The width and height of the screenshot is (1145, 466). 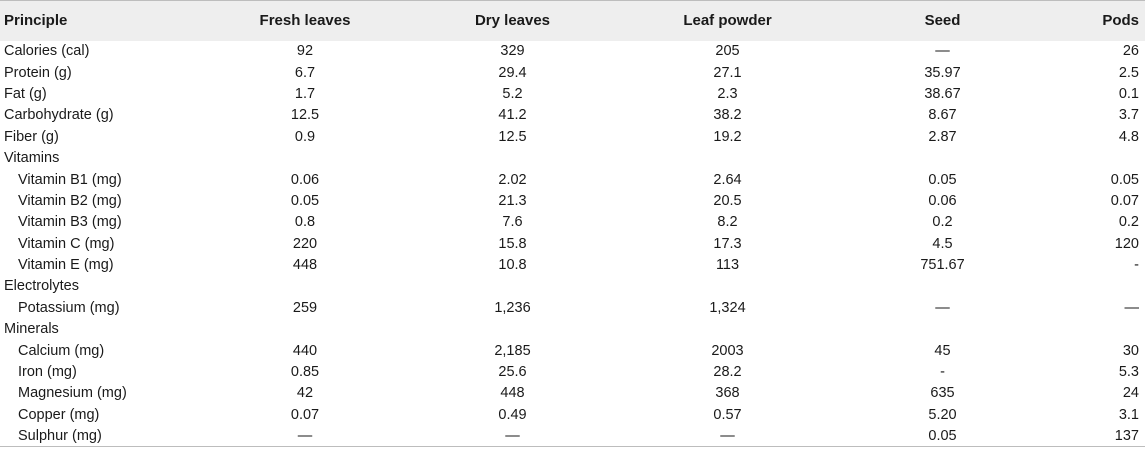 I want to click on table-row: Vitamin B3 (mg) 0.8 7.6 8.2 0.2 0.2, so click(x=572, y=222).